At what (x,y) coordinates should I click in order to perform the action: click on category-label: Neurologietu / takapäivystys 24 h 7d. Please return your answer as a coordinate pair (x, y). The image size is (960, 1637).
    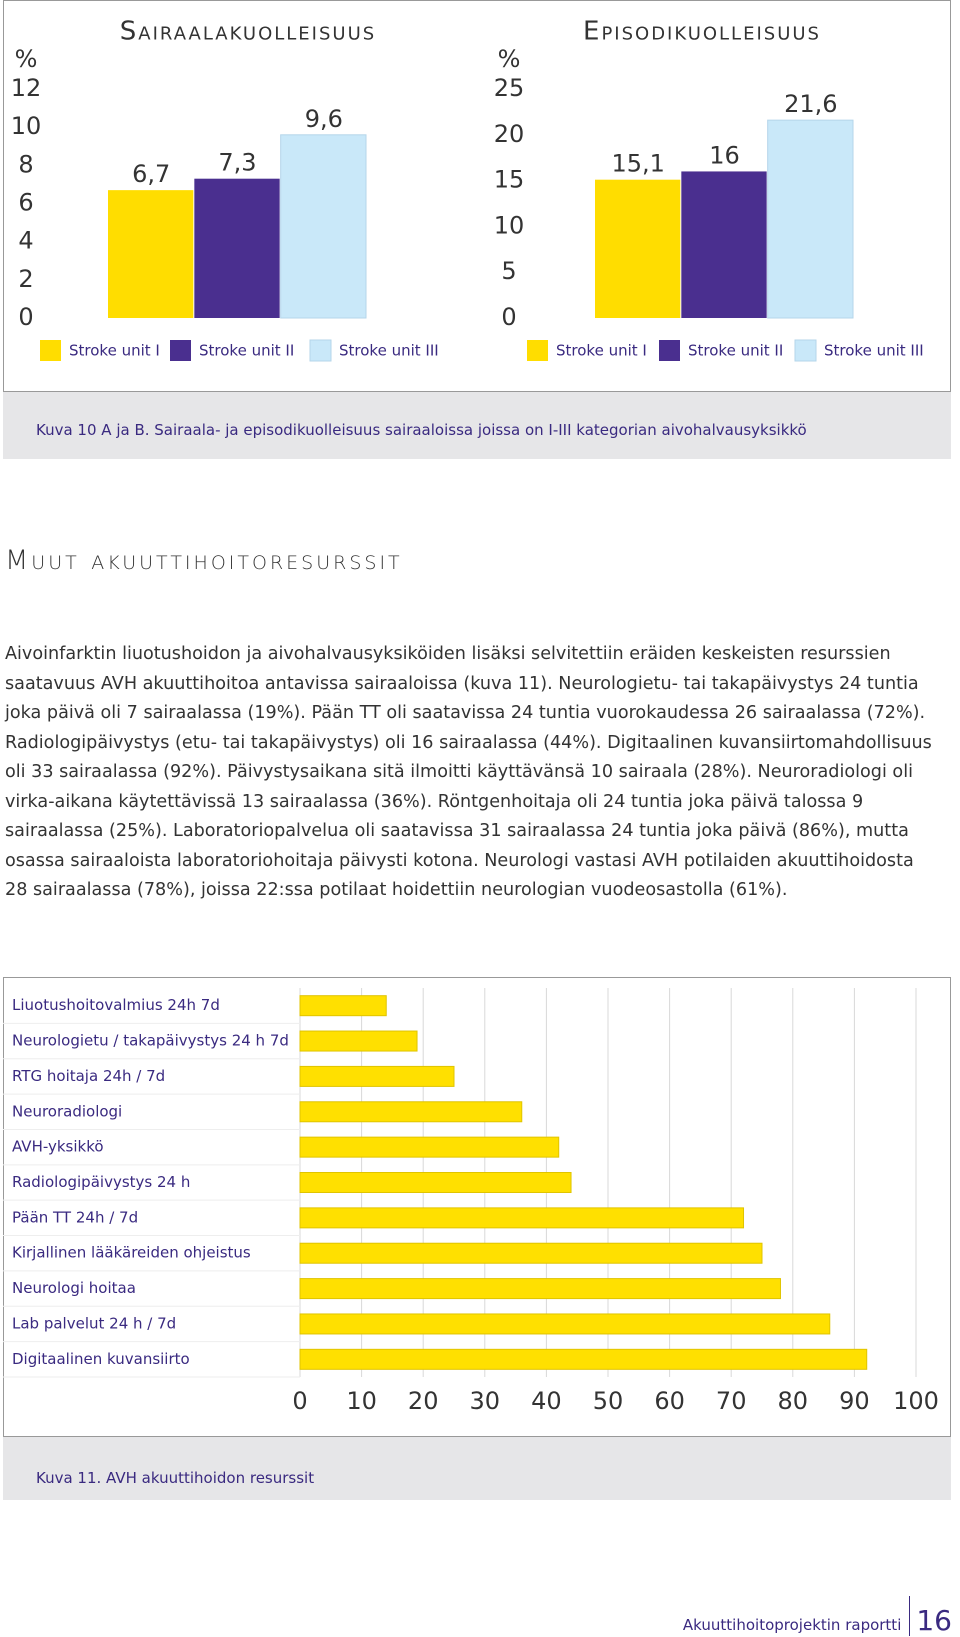
    Looking at the image, I should click on (150, 1041).